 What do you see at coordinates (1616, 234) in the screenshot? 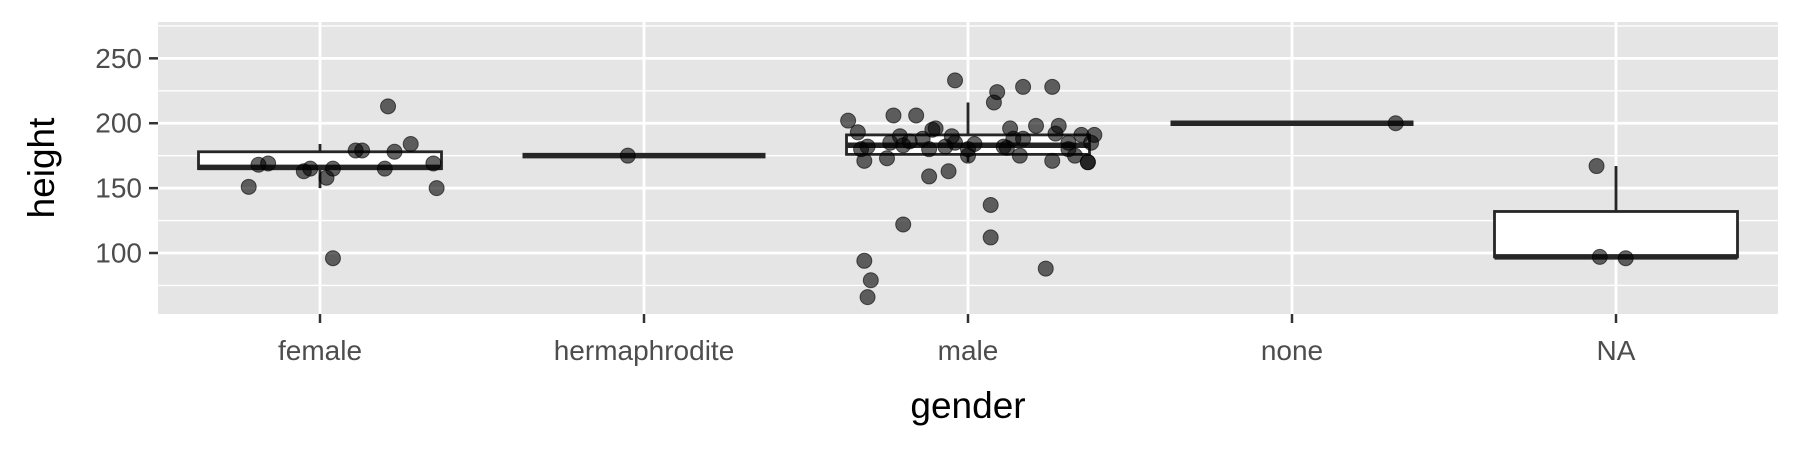
I see `box-body` at bounding box center [1616, 234].